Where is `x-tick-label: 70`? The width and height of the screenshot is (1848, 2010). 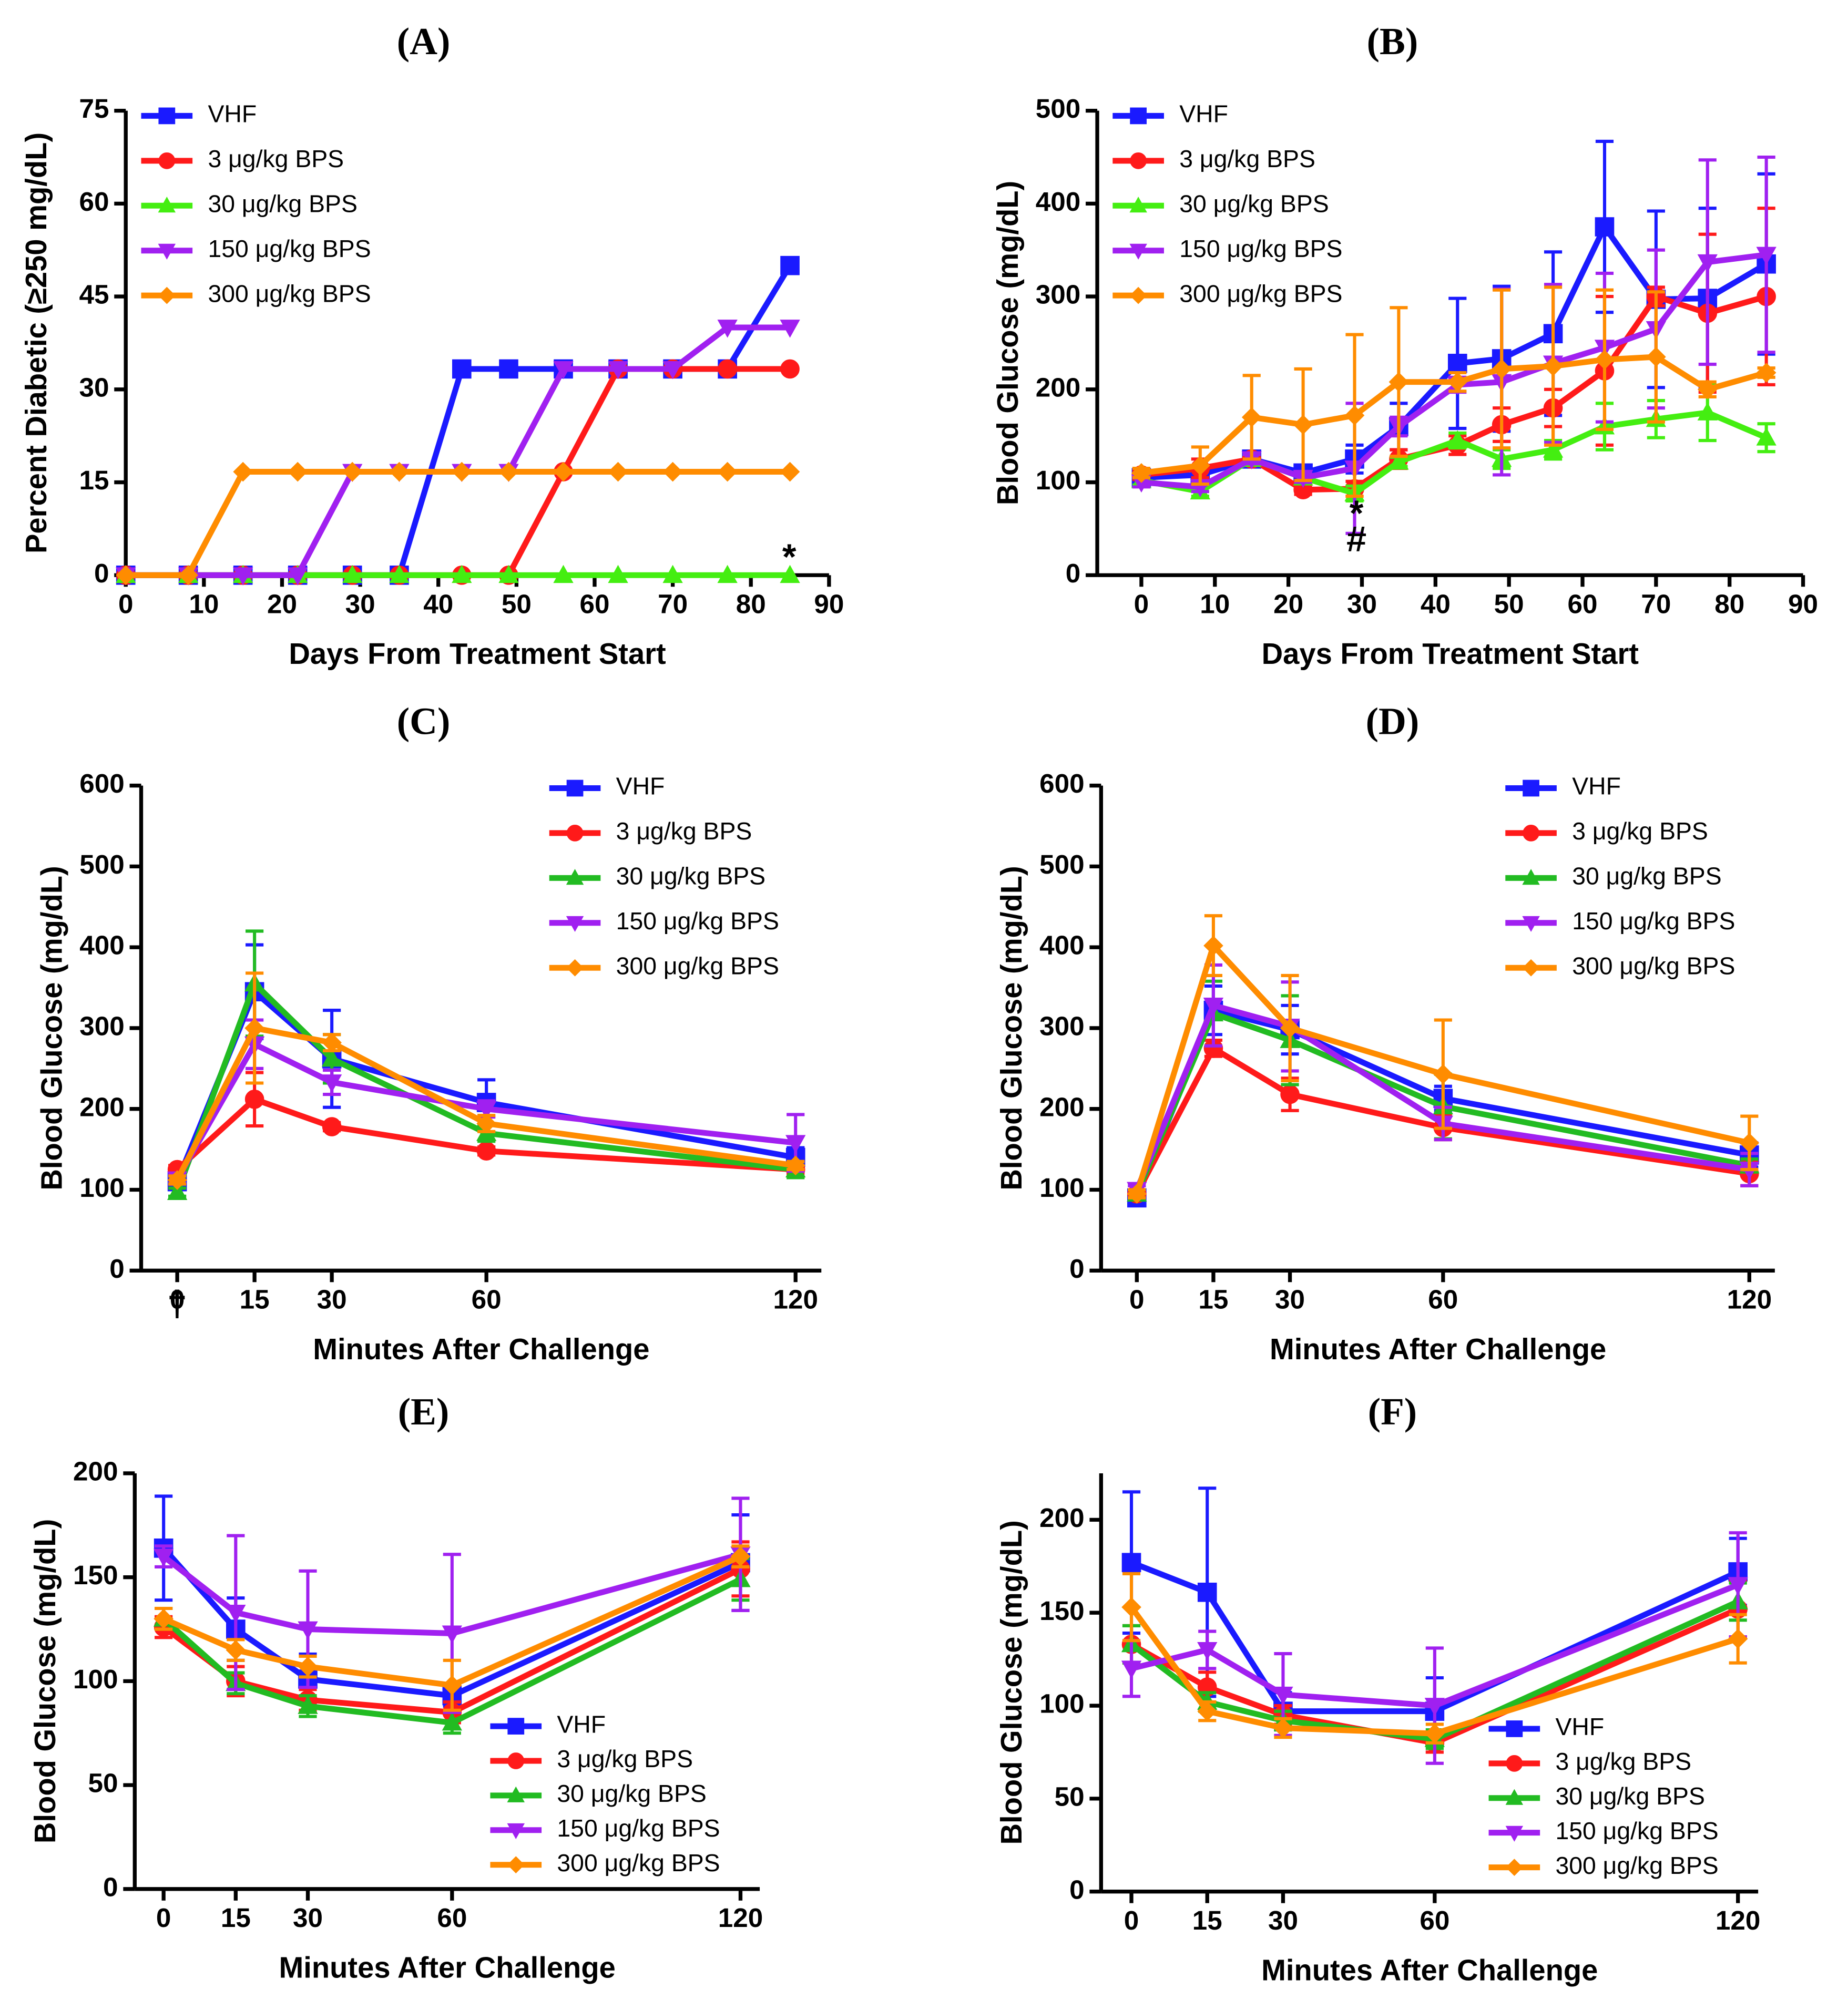 x-tick-label: 70 is located at coordinates (673, 604).